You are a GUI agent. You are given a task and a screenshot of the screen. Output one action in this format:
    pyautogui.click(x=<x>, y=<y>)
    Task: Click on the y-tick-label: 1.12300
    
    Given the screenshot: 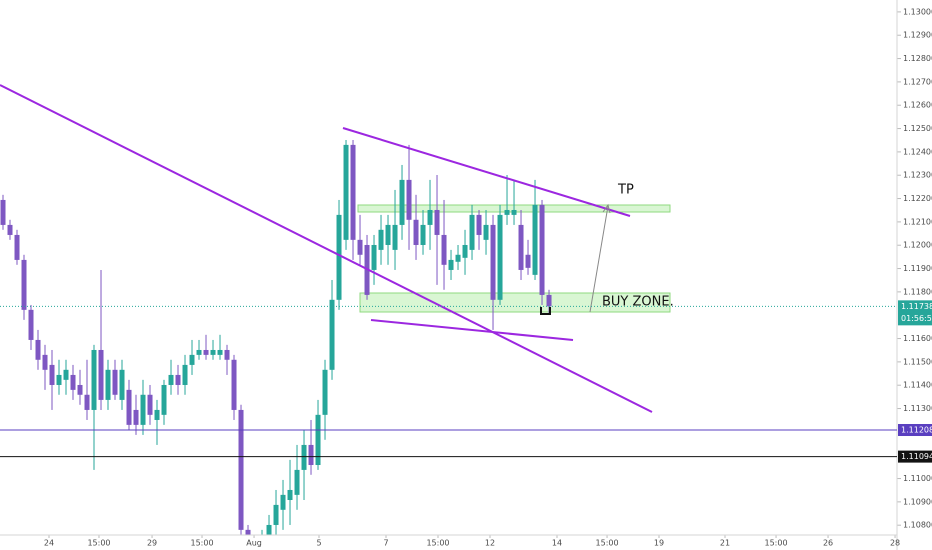 What is the action you would take?
    pyautogui.click(x=917, y=175)
    